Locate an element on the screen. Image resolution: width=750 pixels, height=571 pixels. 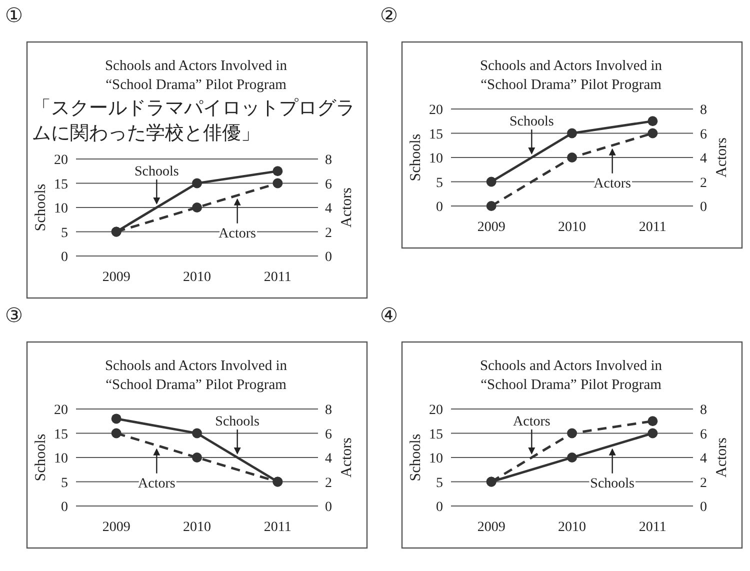
text: ② is located at coordinates (389, 15).